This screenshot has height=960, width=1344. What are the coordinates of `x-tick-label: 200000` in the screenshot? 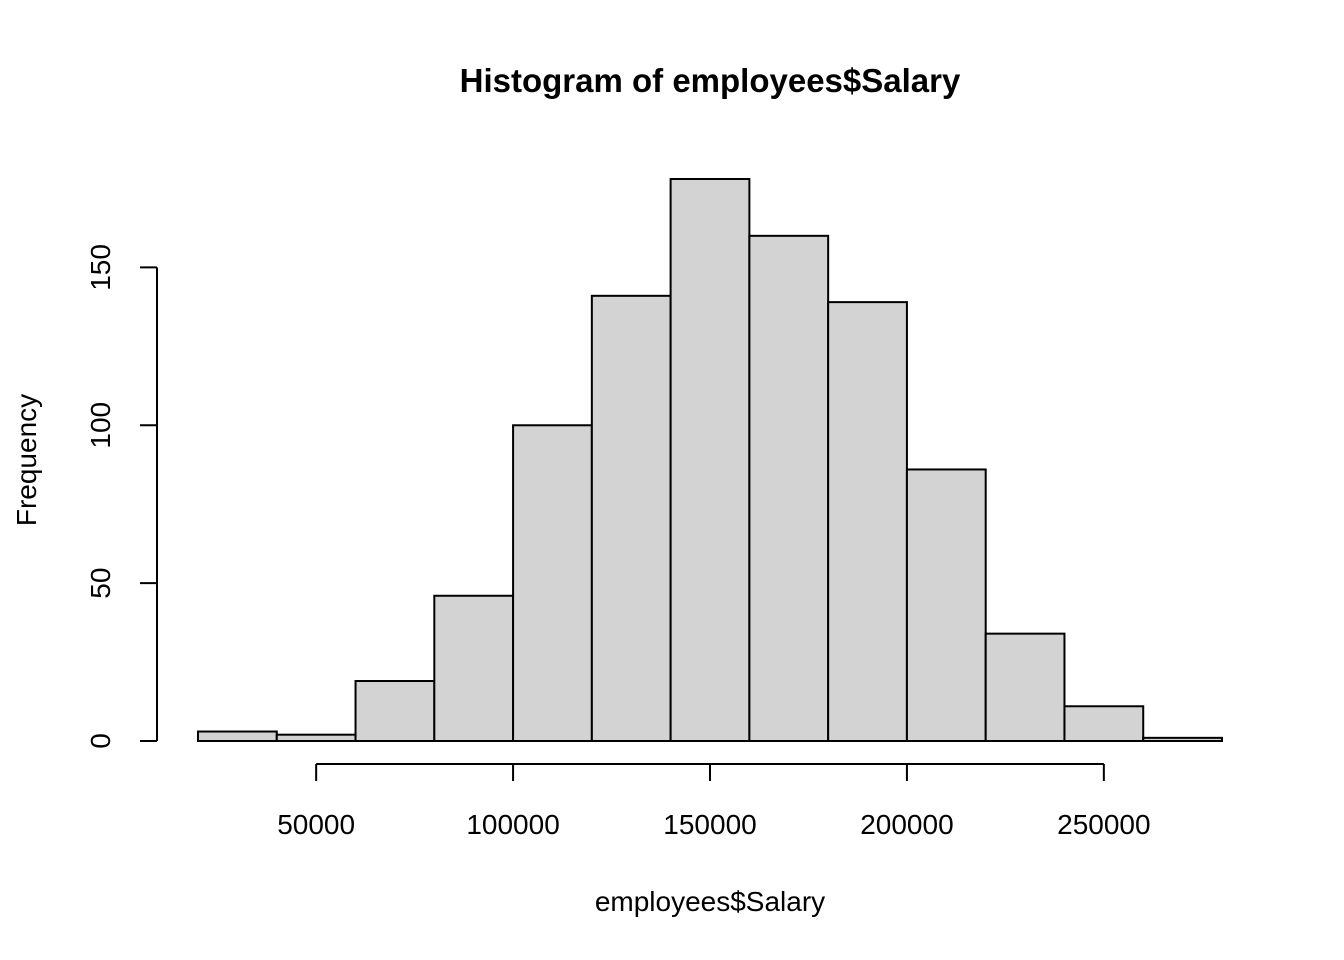 It's located at (906, 824).